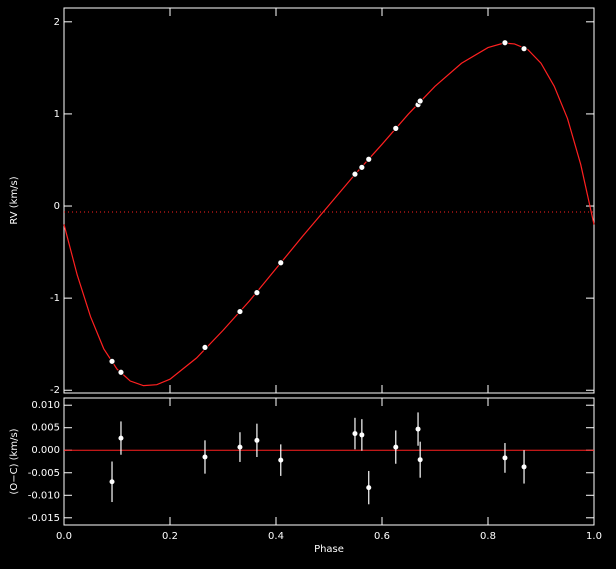  What do you see at coordinates (45, 428) in the screenshot?
I see `y-tick-label: 0.005` at bounding box center [45, 428].